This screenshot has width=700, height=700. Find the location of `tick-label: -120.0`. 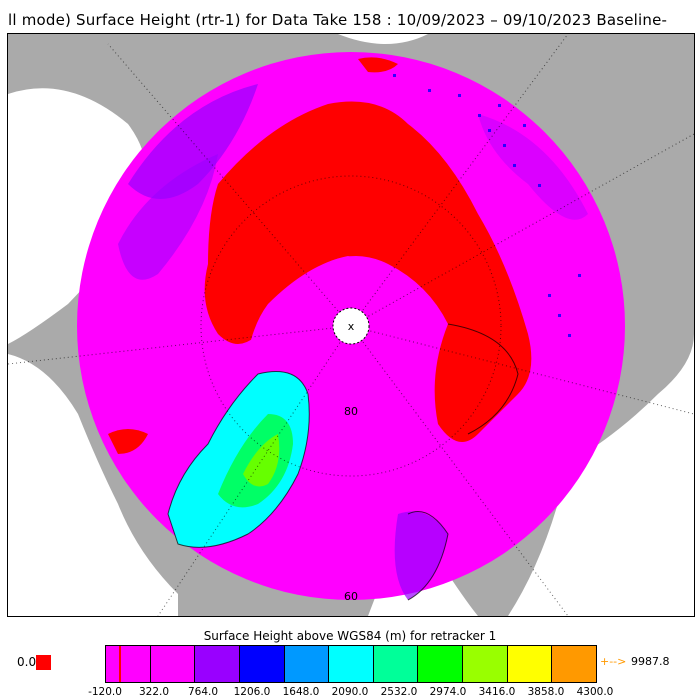

tick-label: -120.0 is located at coordinates (105, 692).